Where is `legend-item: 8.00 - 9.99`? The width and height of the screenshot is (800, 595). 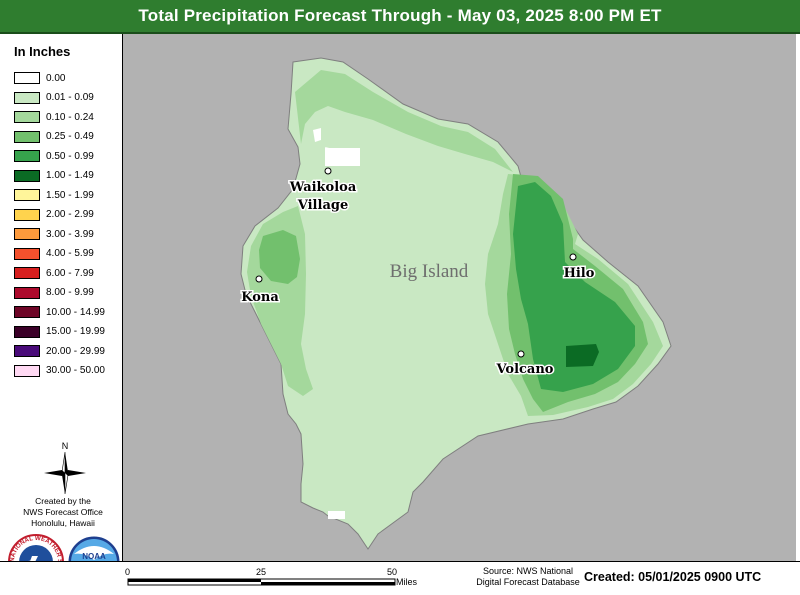 legend-item: 8.00 - 9.99 is located at coordinates (54, 293).